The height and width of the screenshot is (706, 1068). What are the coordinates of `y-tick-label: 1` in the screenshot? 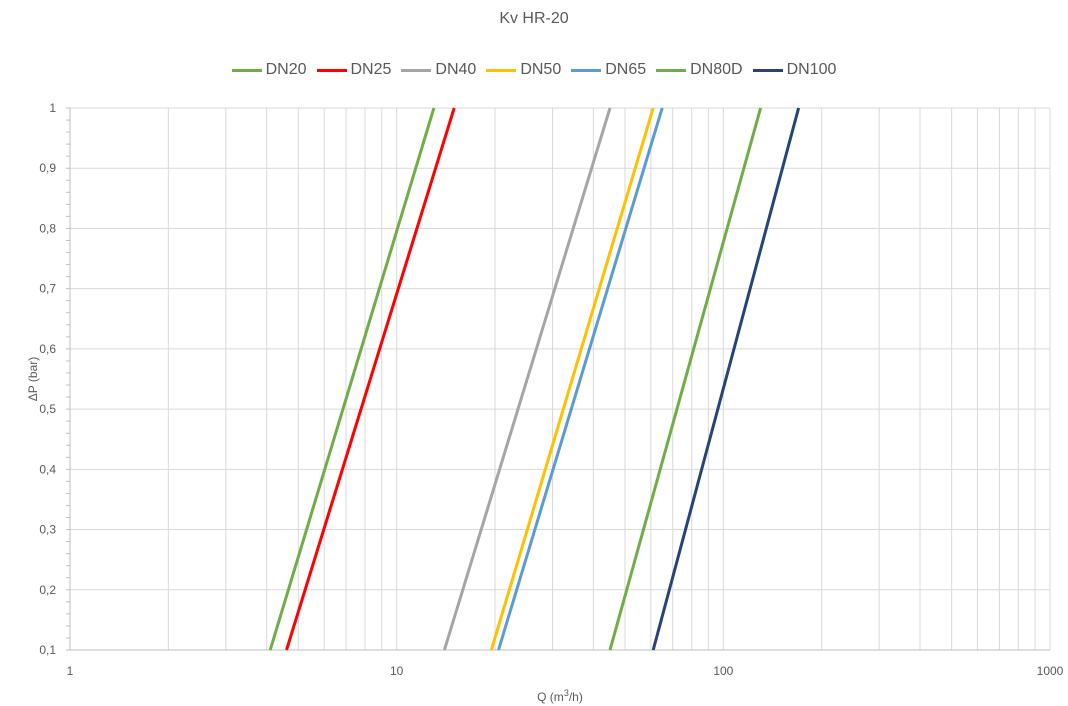 It's located at (52, 108).